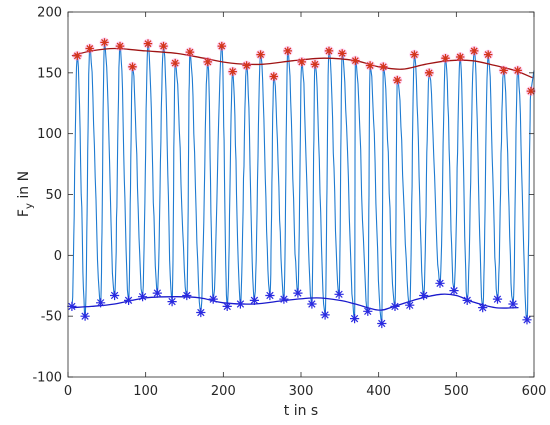 The height and width of the screenshot is (425, 550). What do you see at coordinates (145, 391) in the screenshot?
I see `x-tick-label: 100` at bounding box center [145, 391].